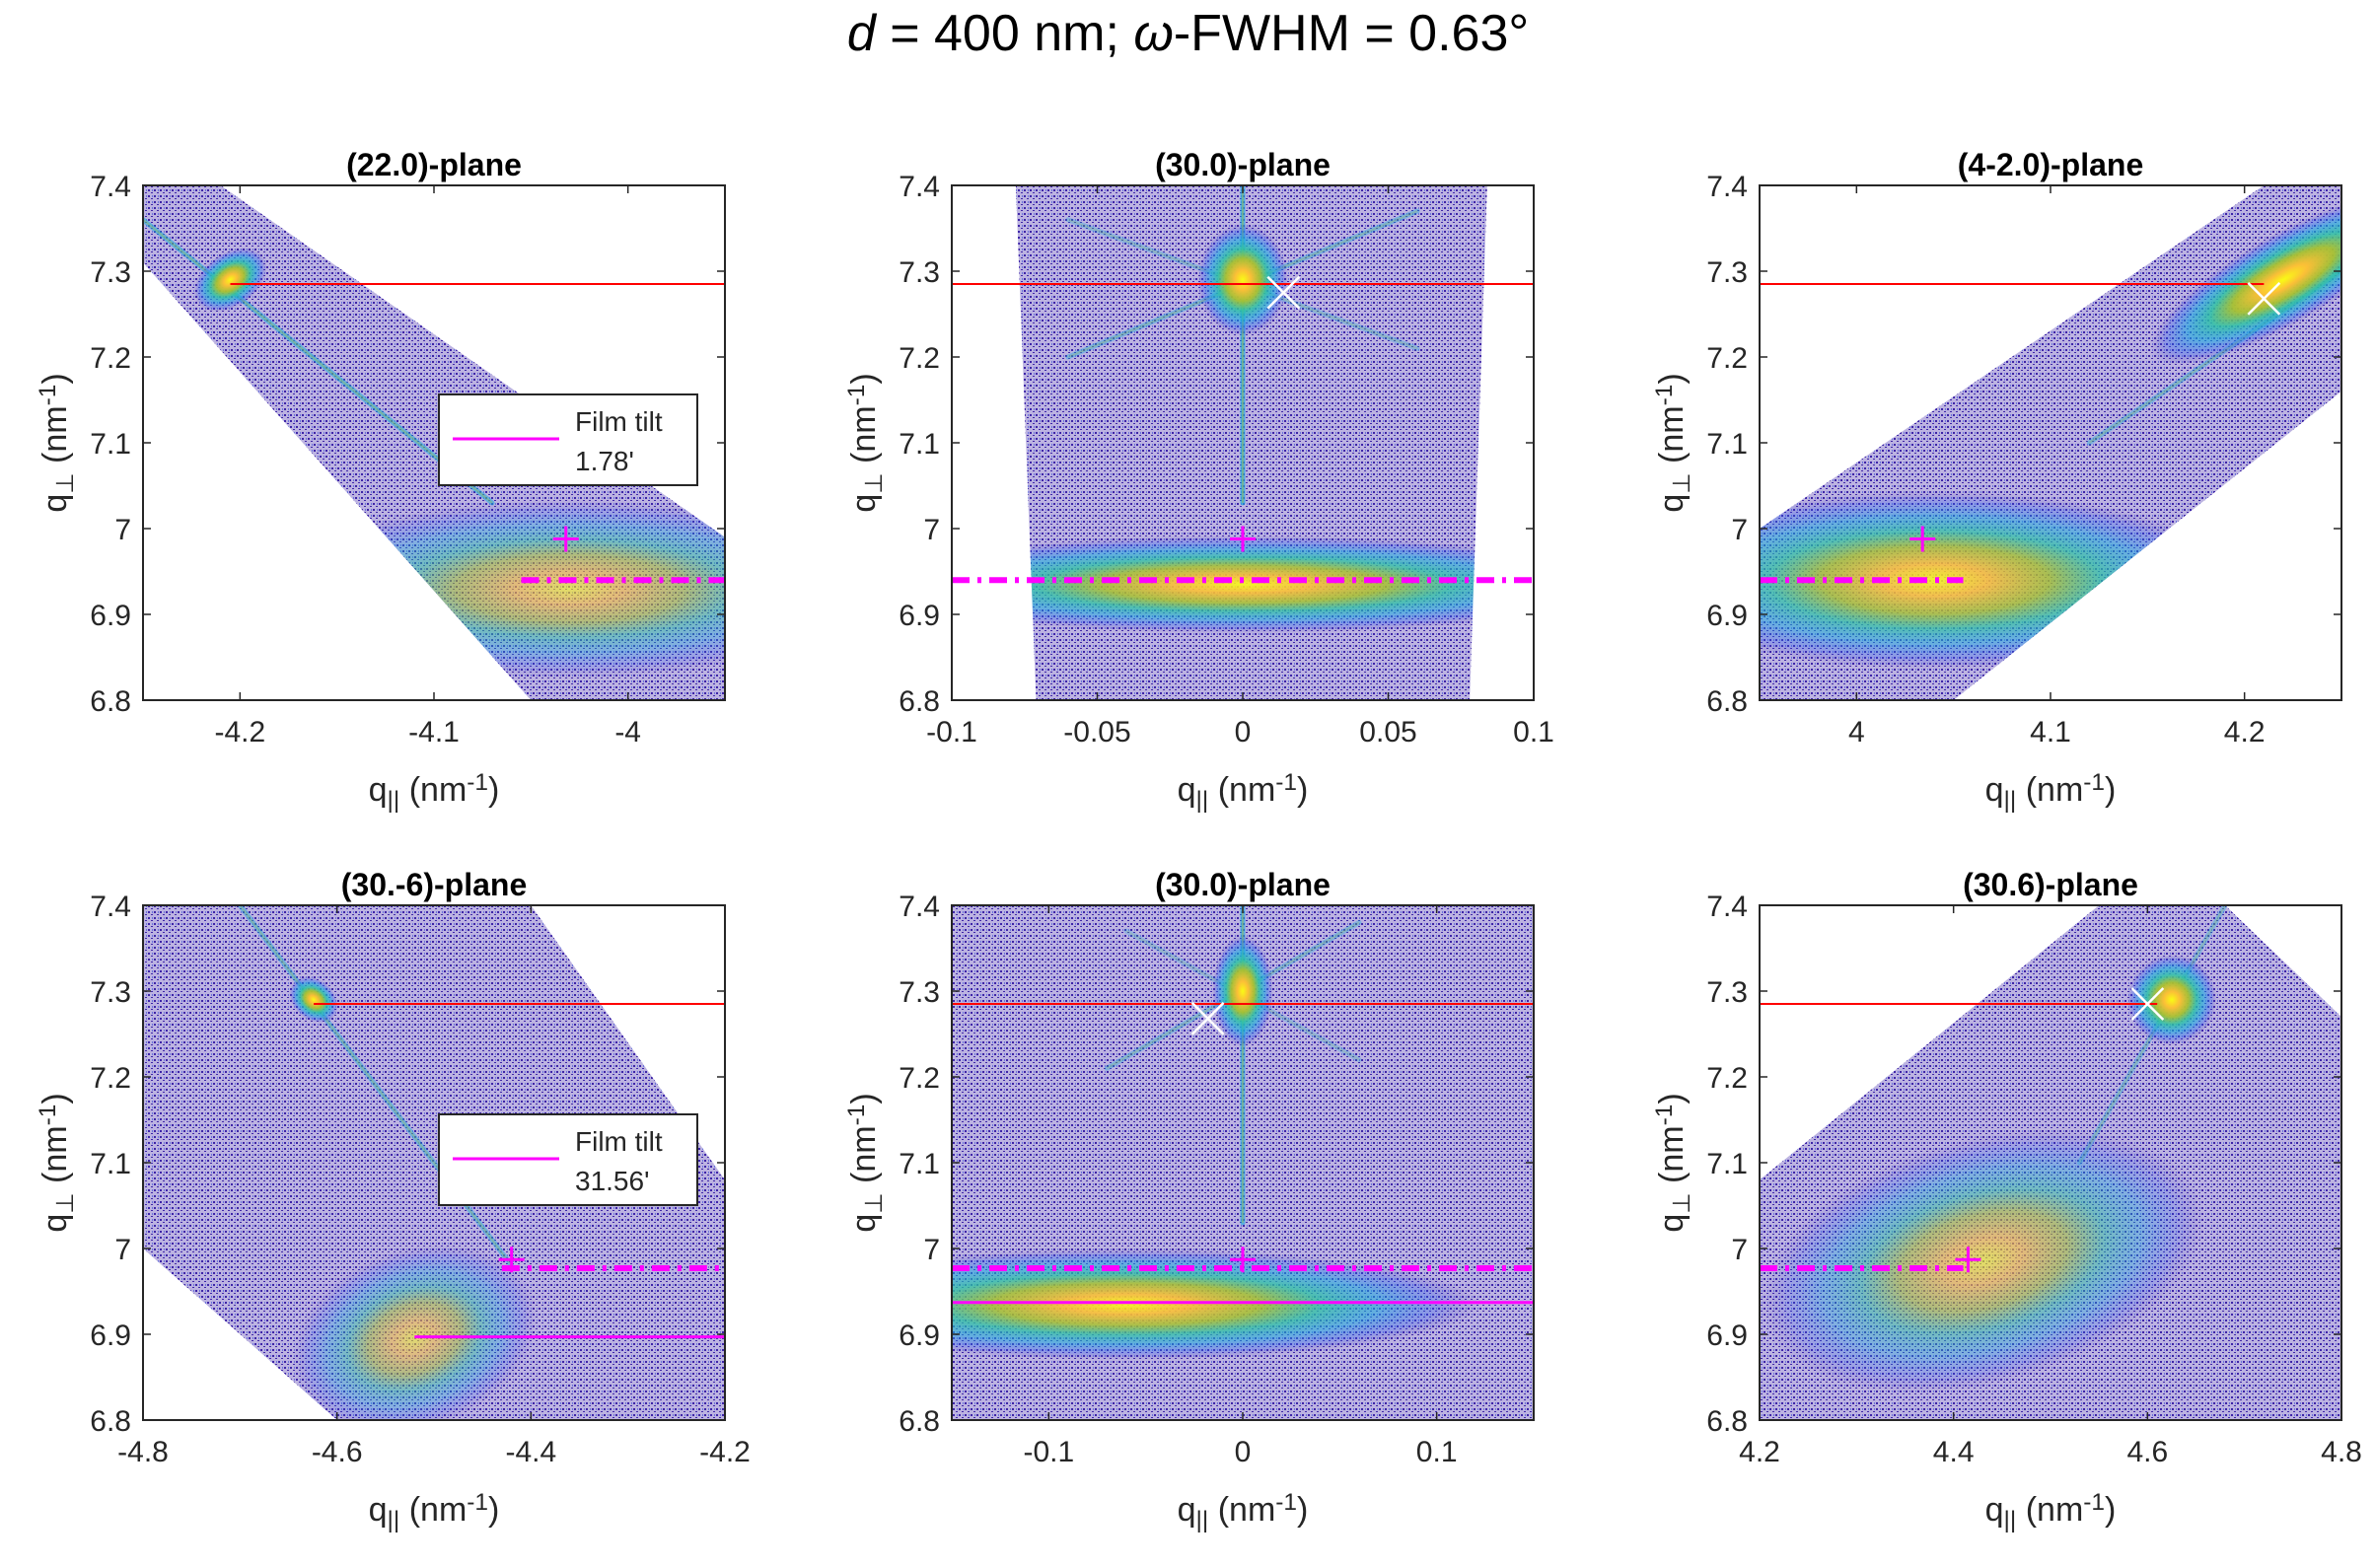  Describe the element at coordinates (1387, 732) in the screenshot. I see `x-tick-label: 0.05` at that location.